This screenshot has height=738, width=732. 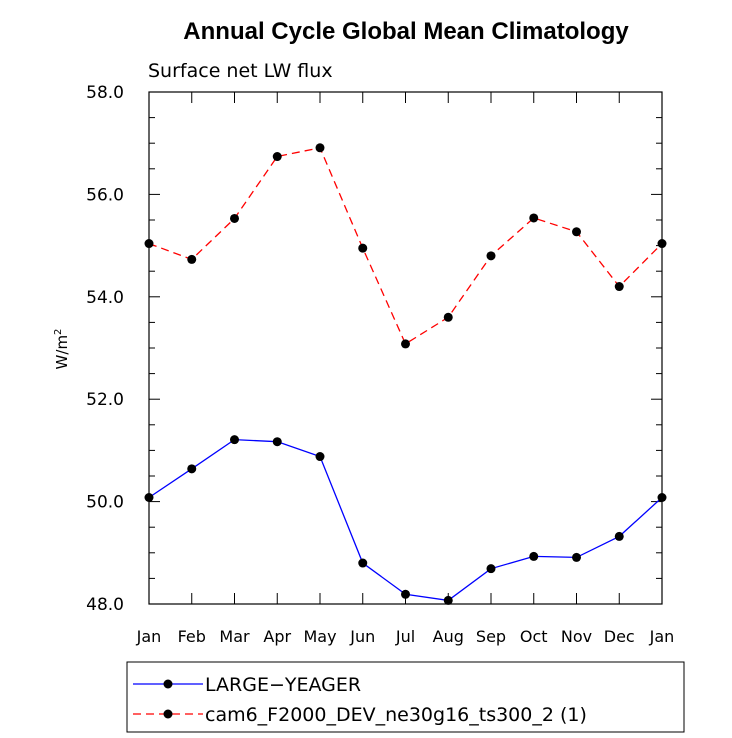 I want to click on y-tick-label: 56.0, so click(x=105, y=195).